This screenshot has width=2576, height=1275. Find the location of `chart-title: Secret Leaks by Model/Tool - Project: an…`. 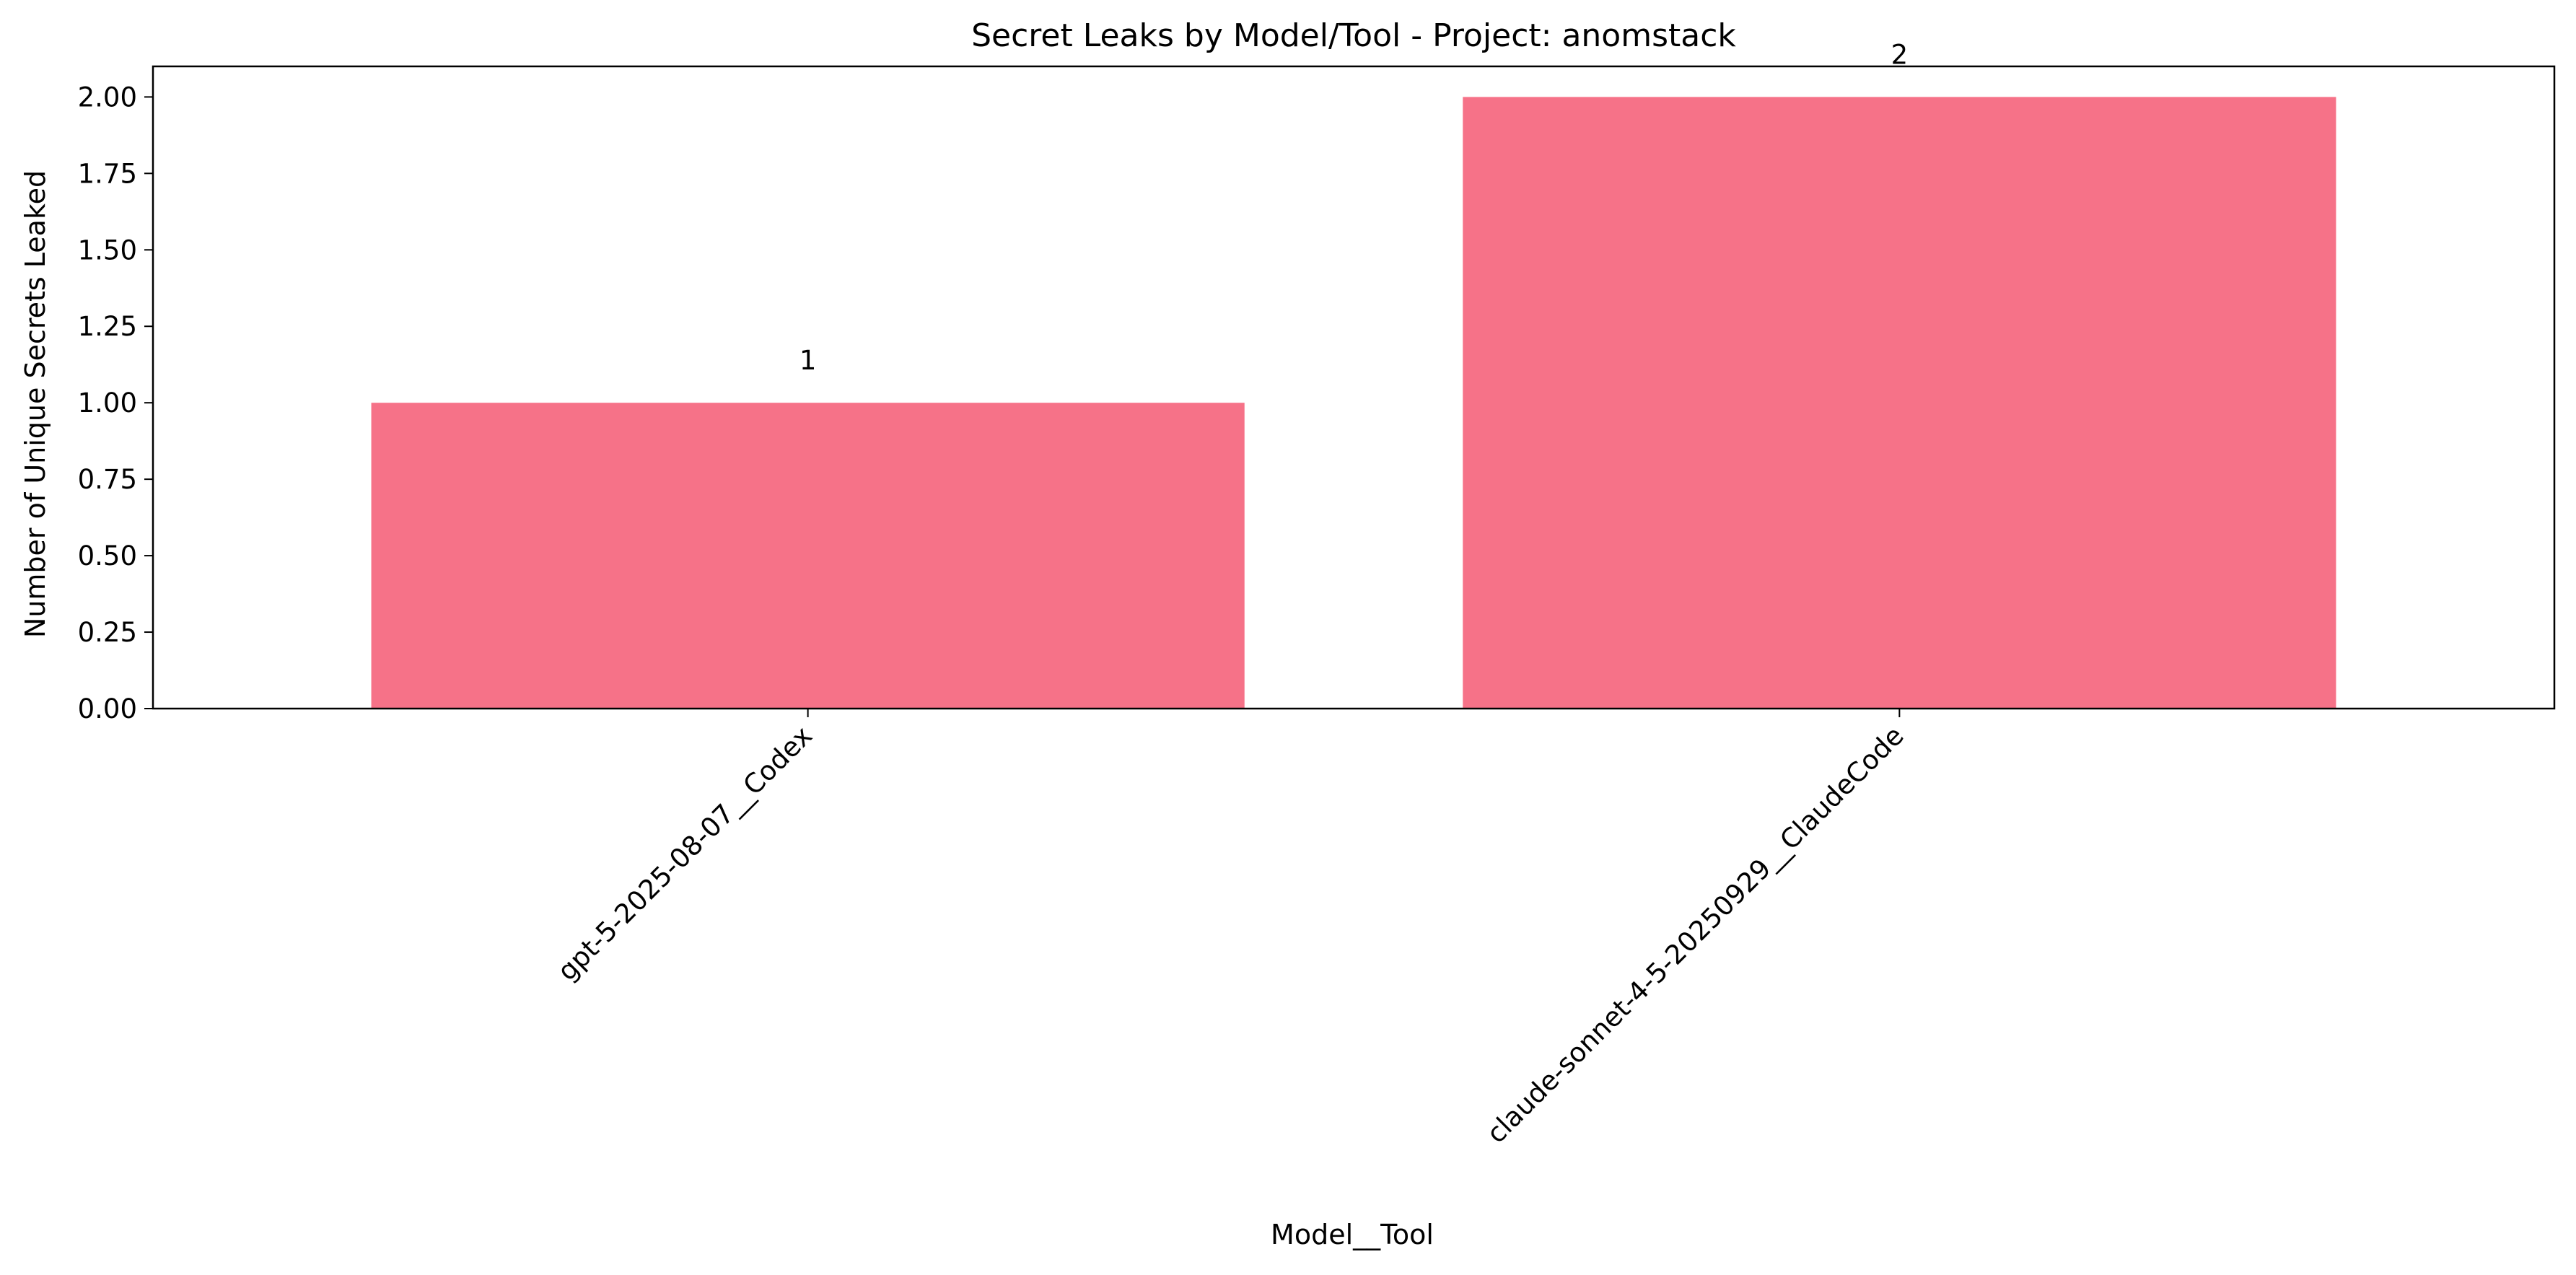

chart-title: Secret Leaks by Model/Tool - Project: an… is located at coordinates (1353, 36).